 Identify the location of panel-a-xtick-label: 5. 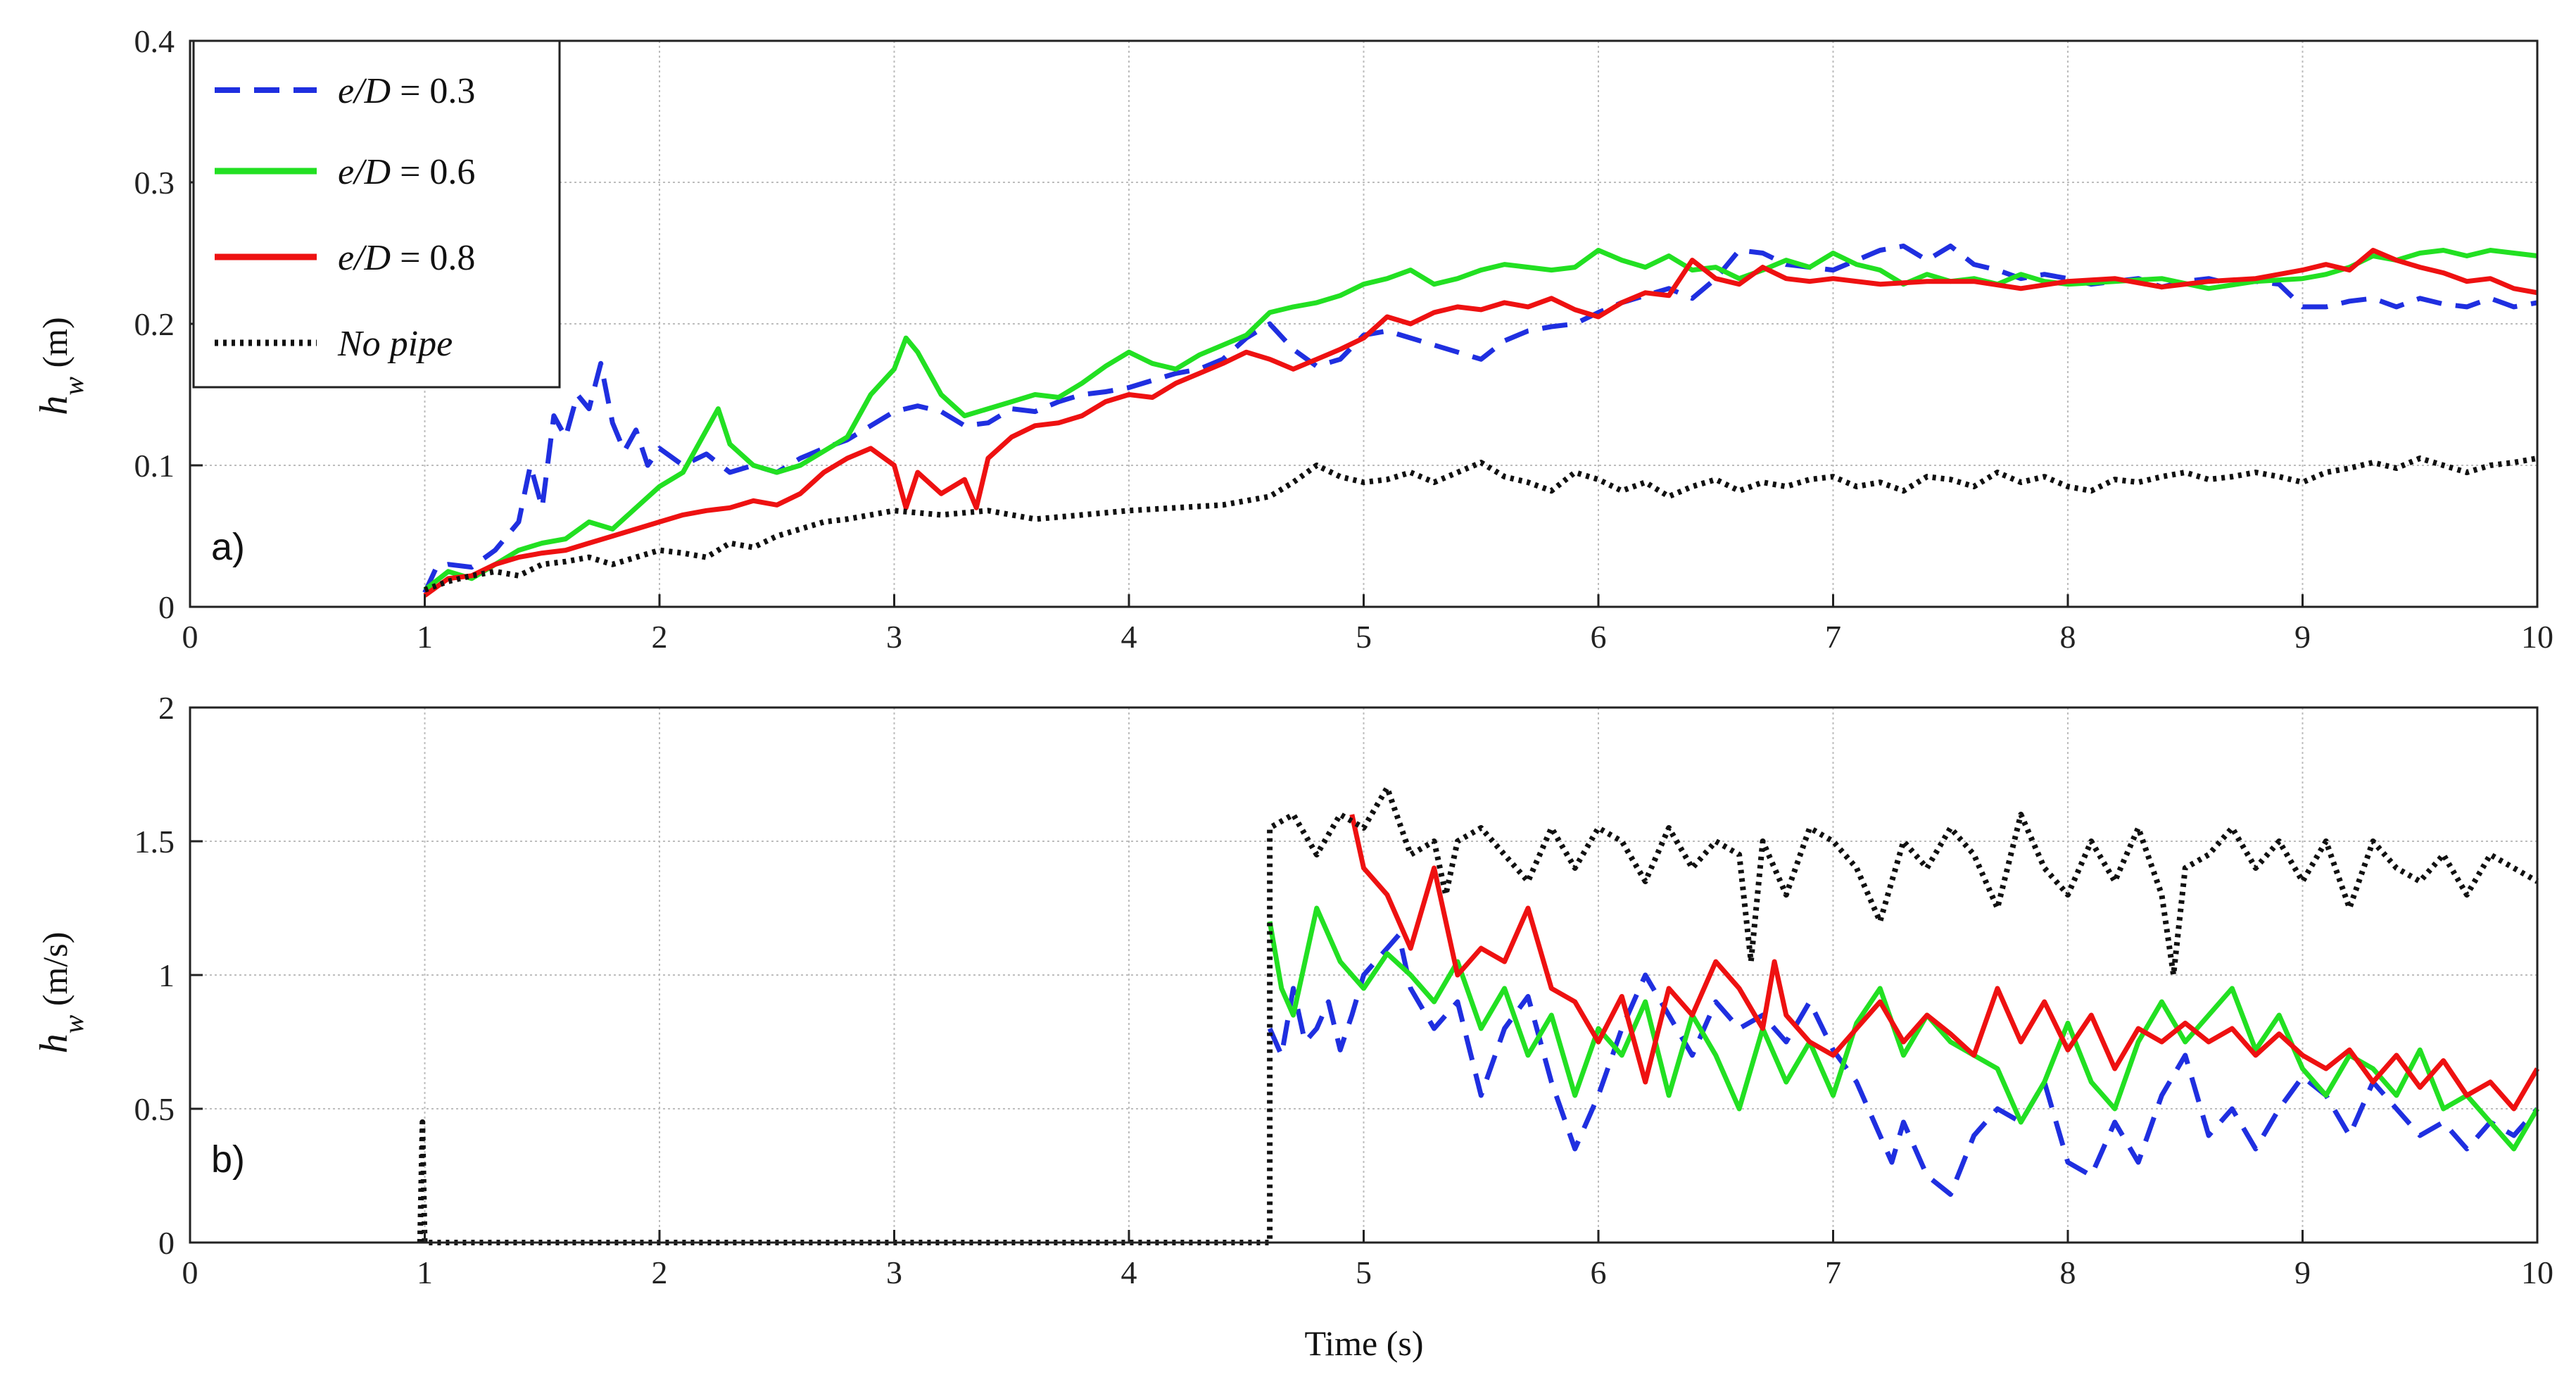
(1364, 637).